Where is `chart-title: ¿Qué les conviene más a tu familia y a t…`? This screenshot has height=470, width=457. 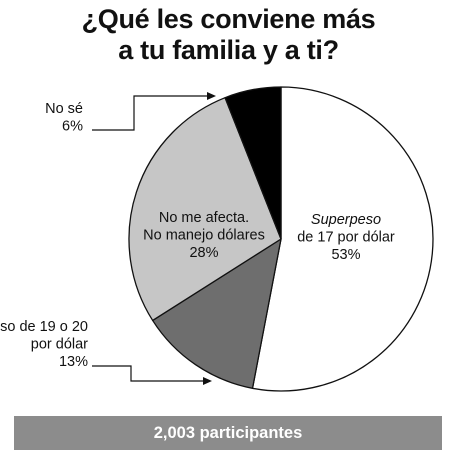 chart-title: ¿Qué les conviene más a tu familia y a t… is located at coordinates (228, 35).